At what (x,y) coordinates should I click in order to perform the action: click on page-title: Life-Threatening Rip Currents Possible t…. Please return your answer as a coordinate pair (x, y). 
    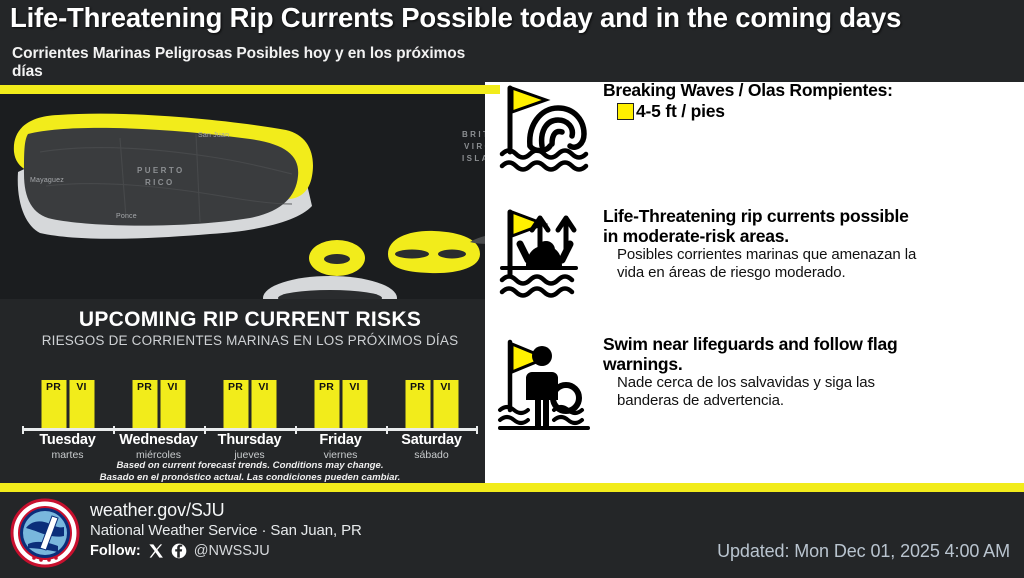
    Looking at the image, I should click on (456, 17).